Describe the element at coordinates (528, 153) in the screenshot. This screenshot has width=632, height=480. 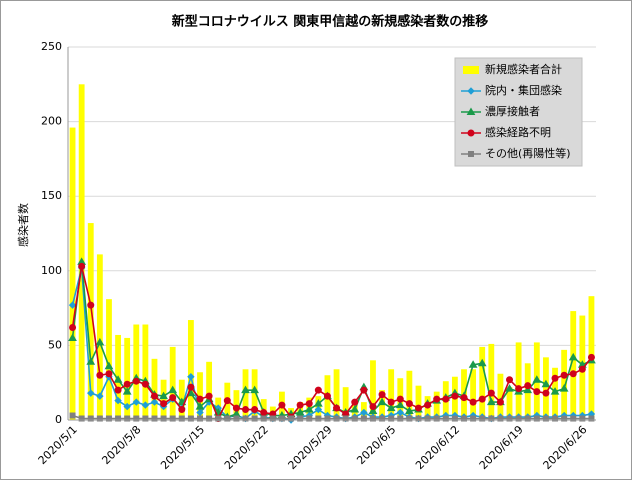
I see `legend-label: その他(再陽性等)` at that location.